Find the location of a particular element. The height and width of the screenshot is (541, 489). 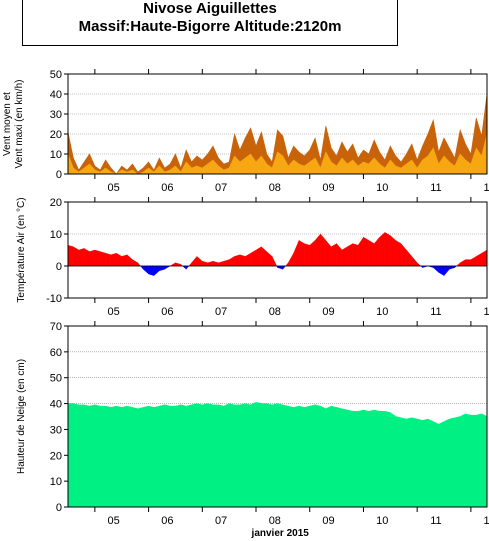

wind_max-area is located at coordinates (277, 134).